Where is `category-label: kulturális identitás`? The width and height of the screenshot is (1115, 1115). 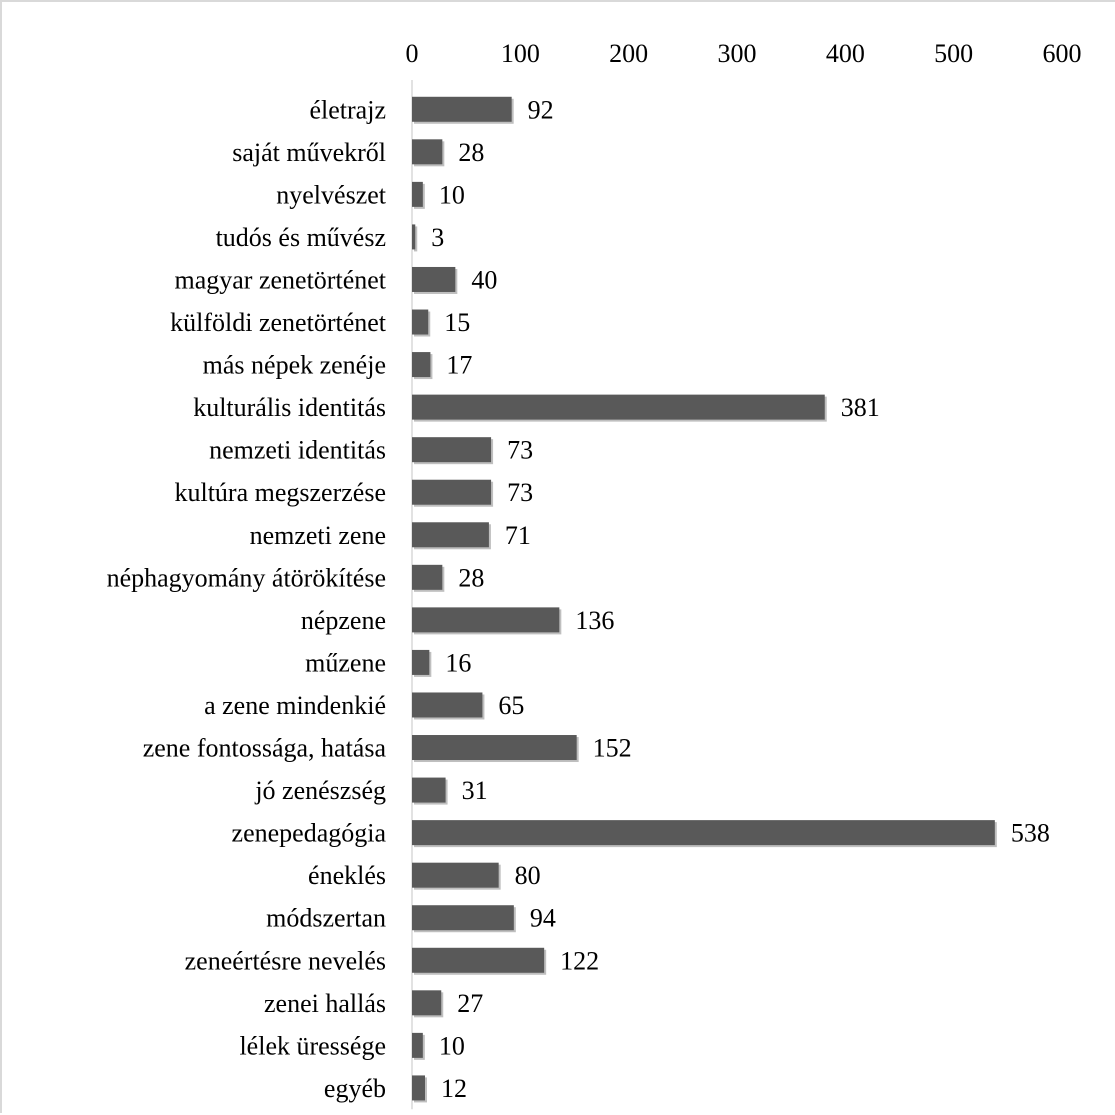
category-label: kulturális identitás is located at coordinates (289, 407).